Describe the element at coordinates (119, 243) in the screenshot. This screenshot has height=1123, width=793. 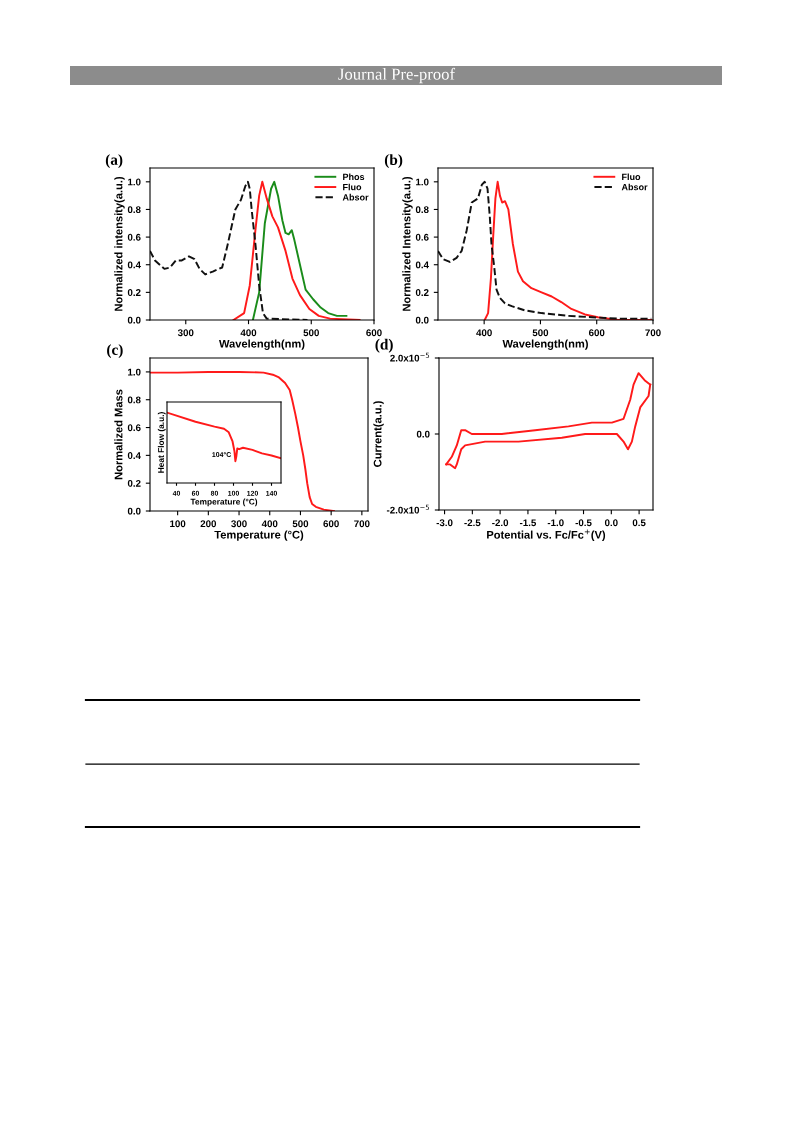
I see `y-axis-title: Normalized intensity(a.u.)` at that location.